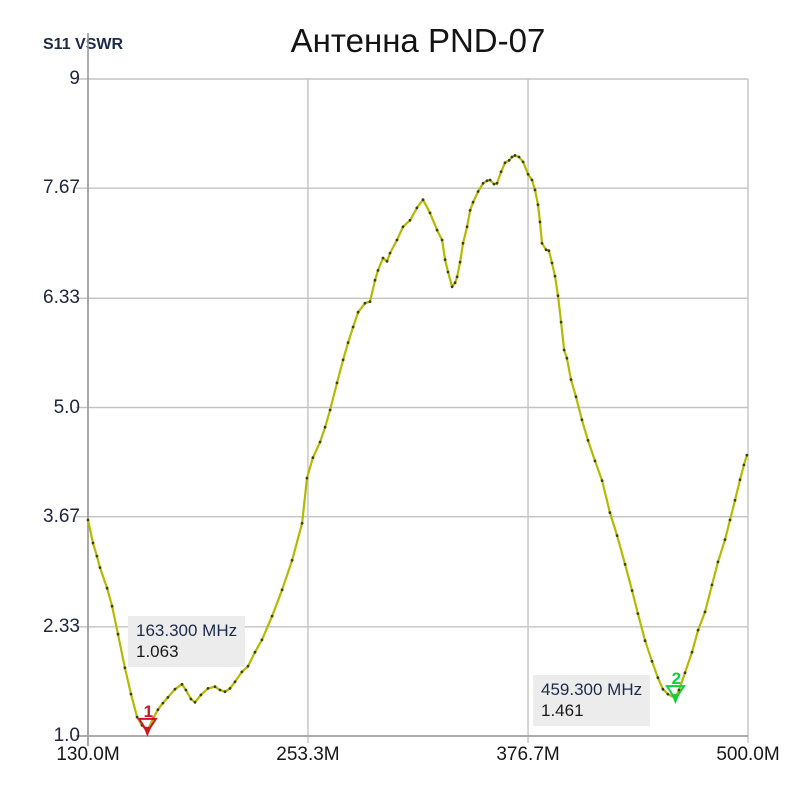  I want to click on y-tick-label: 1.0, so click(66, 735).